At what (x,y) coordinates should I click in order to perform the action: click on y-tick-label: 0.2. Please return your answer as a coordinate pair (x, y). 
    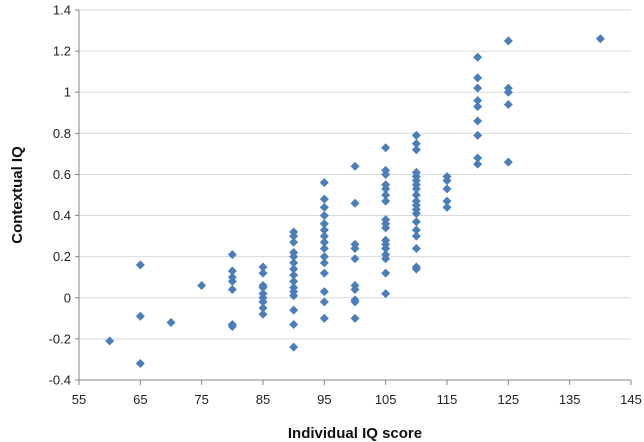
    Looking at the image, I should click on (62, 256).